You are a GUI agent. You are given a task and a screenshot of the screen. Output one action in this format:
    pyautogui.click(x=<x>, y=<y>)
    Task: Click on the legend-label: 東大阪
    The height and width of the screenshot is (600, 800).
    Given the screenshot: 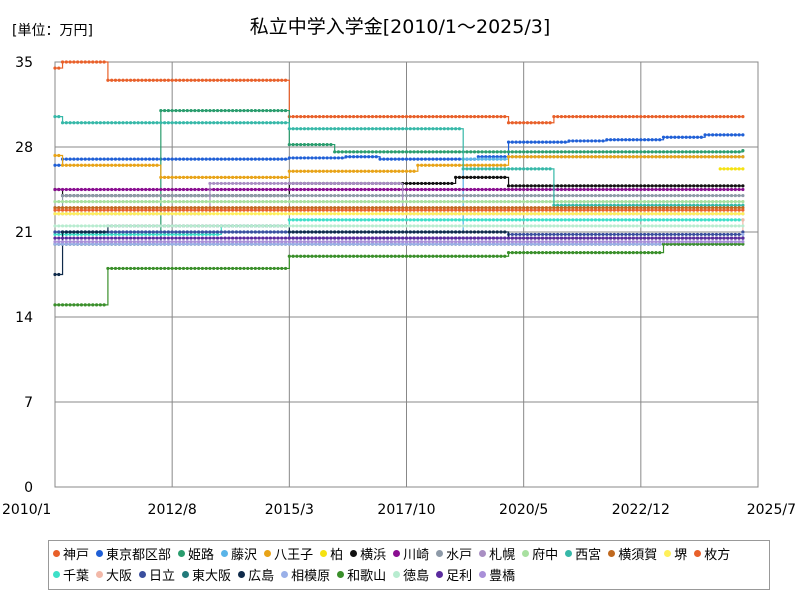 What is the action you would take?
    pyautogui.click(x=212, y=576)
    